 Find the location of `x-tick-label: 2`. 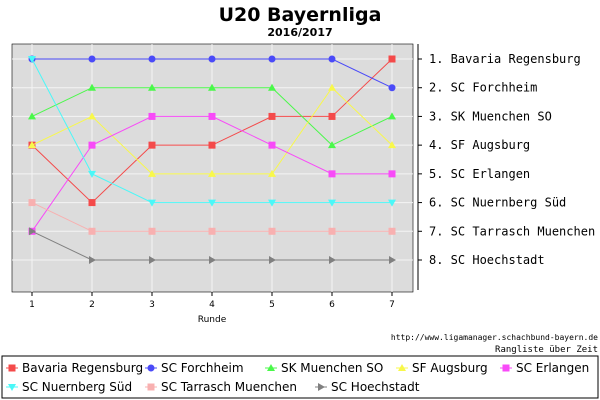

x-tick-label: 2 is located at coordinates (92, 305).